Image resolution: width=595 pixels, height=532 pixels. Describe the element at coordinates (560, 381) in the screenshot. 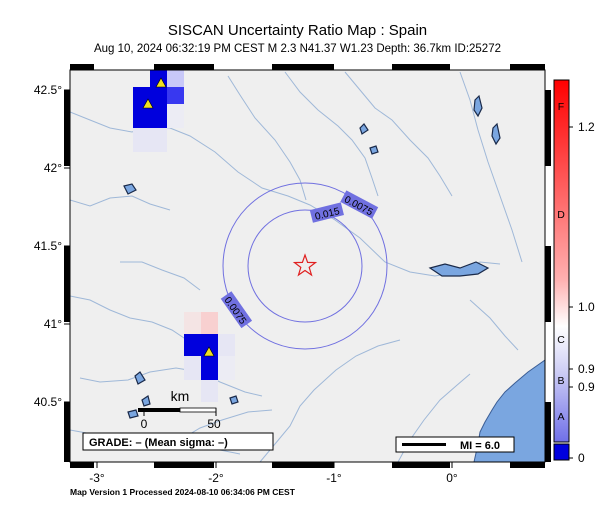

I see `grade-letter: B` at that location.